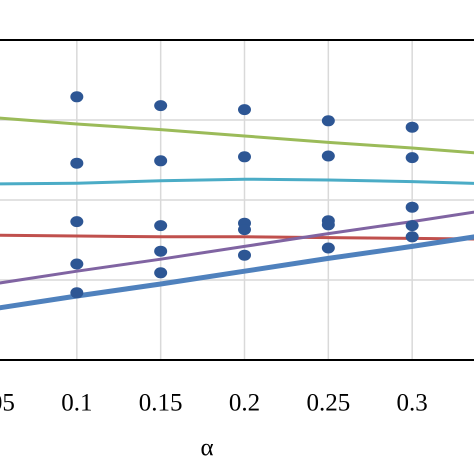 The width and height of the screenshot is (474, 474). What do you see at coordinates (244, 403) in the screenshot?
I see `x-tick-label: 0.2` at bounding box center [244, 403].